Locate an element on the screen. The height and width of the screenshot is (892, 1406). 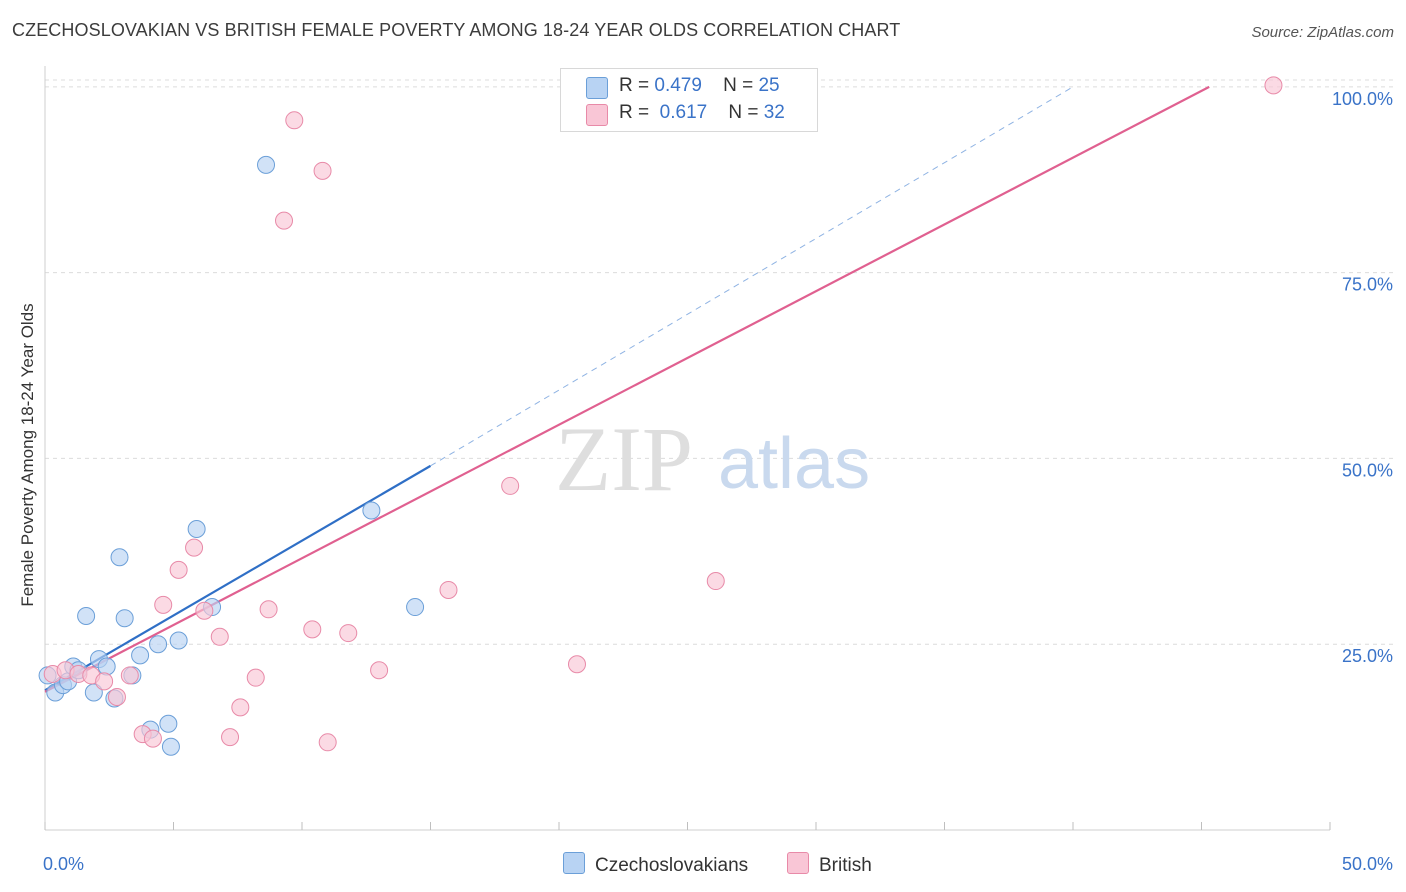
correlation-legend: R = 0.479 N = 25 R = 0.617 N = 32 is located at coordinates (689, 100).